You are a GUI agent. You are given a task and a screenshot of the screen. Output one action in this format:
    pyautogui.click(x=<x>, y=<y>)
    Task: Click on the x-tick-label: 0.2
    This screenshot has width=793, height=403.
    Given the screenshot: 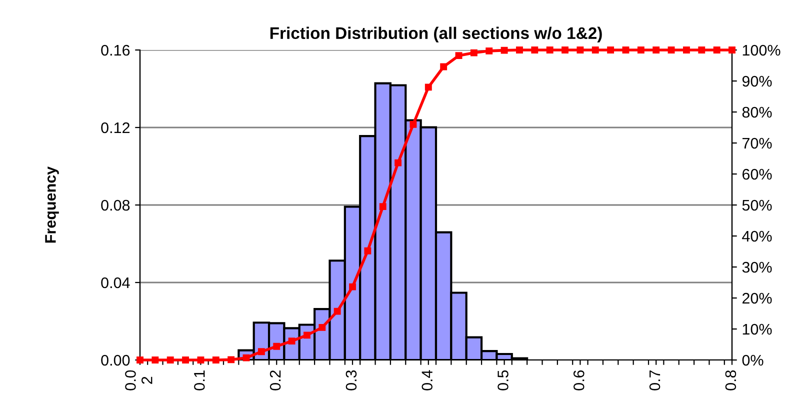 What is the action you would take?
    pyautogui.click(x=275, y=380)
    